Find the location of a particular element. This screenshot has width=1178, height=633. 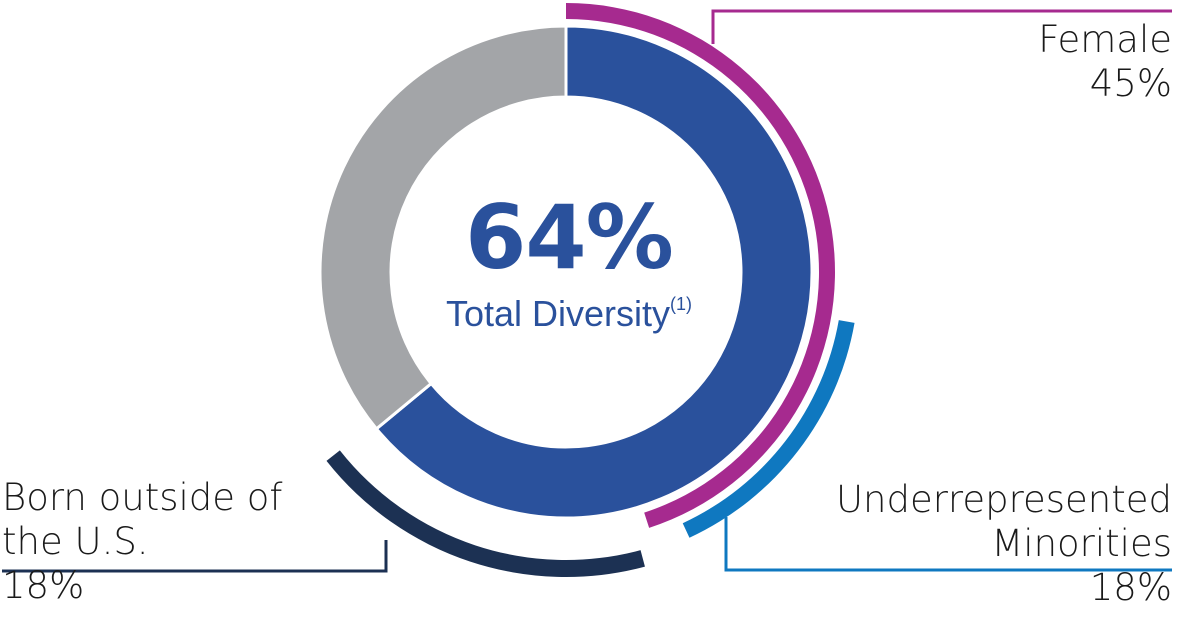

arc-born-outside-us is located at coordinates (485, 513).